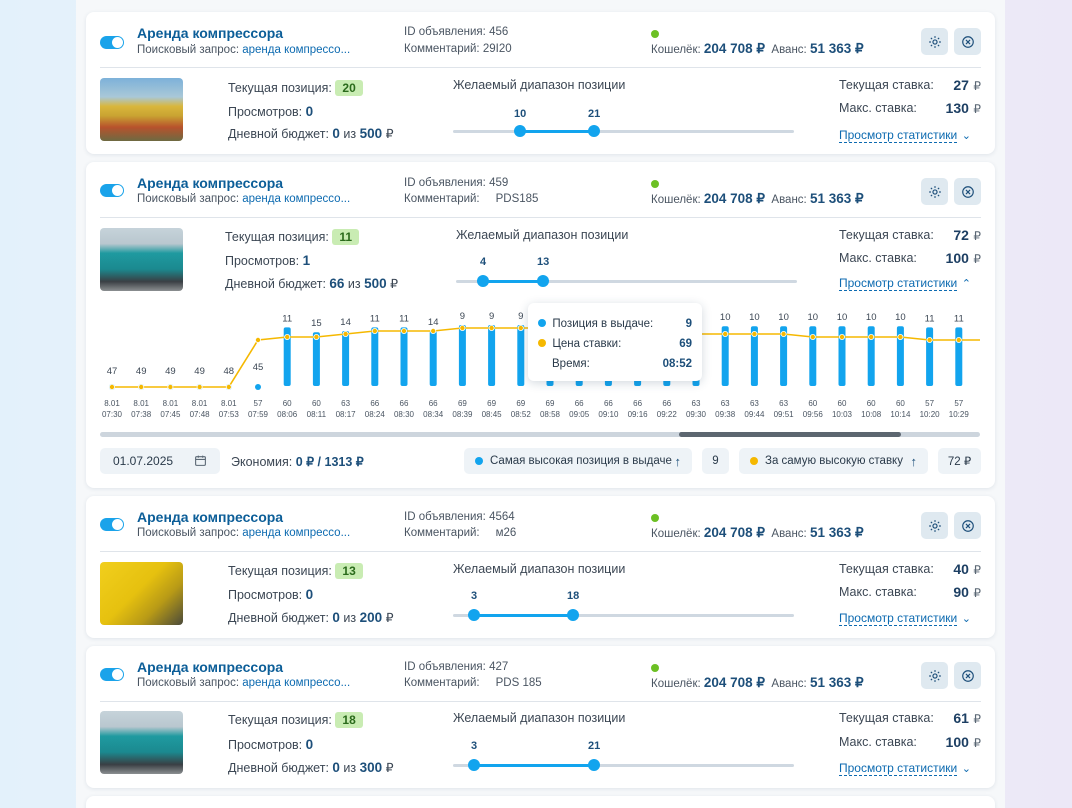 Image resolution: width=1072 pixels, height=808 pixels. What do you see at coordinates (462, 316) in the screenshot?
I see `position-label: 9` at bounding box center [462, 316].